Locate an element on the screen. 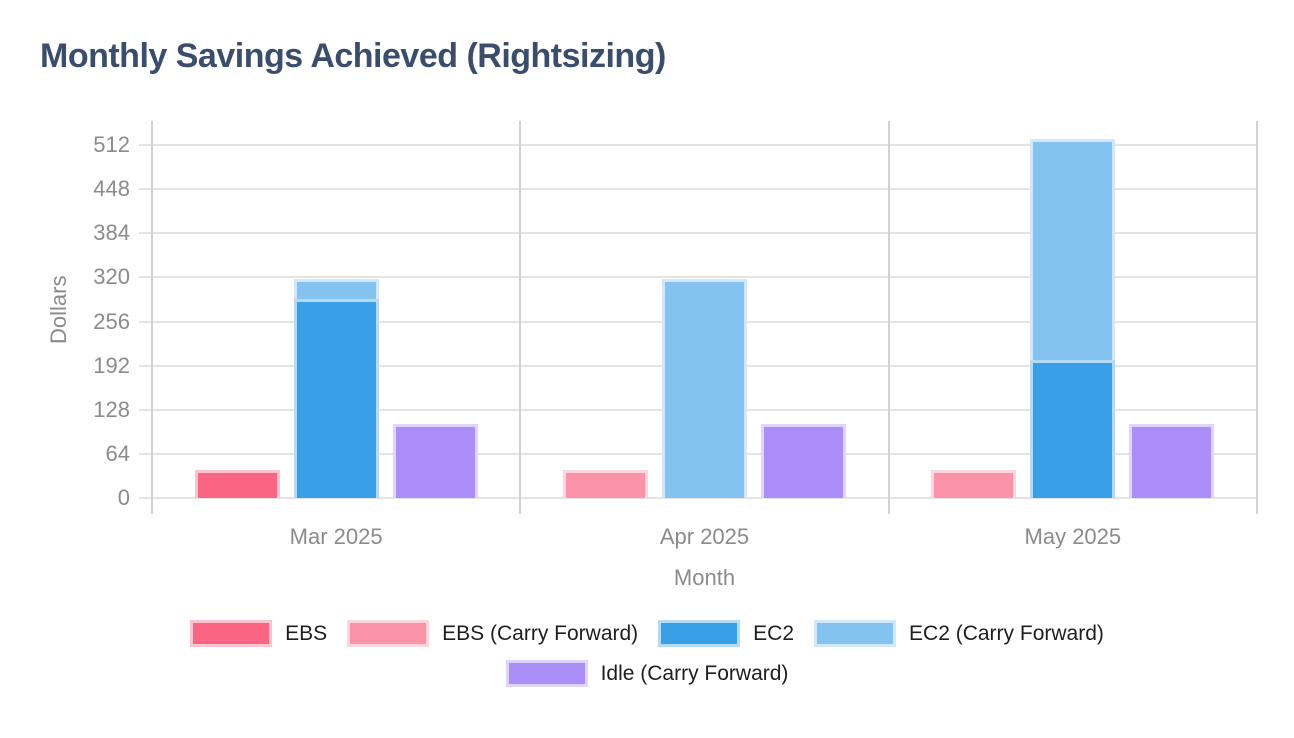 Image resolution: width=1294 pixels, height=738 pixels. y-tick-label: 320 is located at coordinates (111, 277).